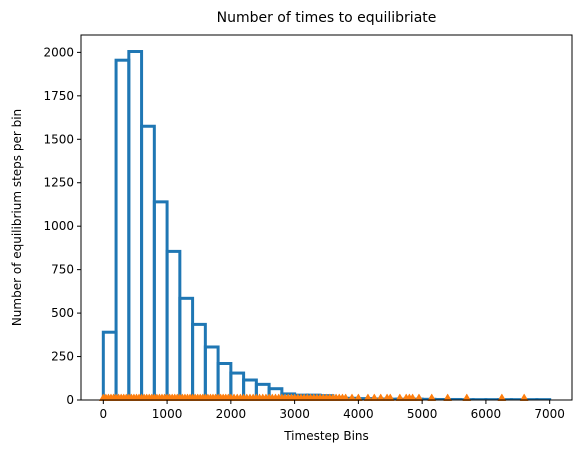 The width and height of the screenshot is (580, 453). What do you see at coordinates (103, 414) in the screenshot?
I see `x-tick-label: 0` at bounding box center [103, 414].